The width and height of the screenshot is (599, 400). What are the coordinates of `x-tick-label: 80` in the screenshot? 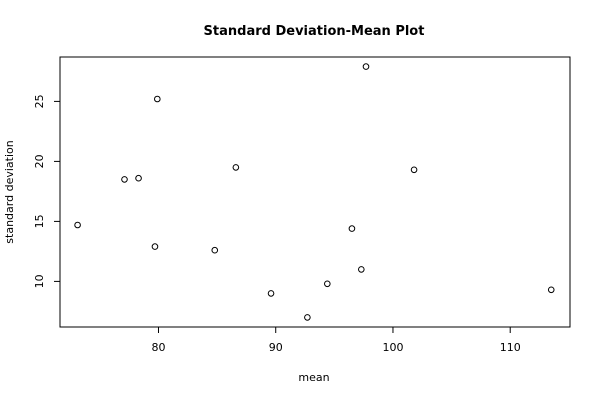 It's located at (158, 347).